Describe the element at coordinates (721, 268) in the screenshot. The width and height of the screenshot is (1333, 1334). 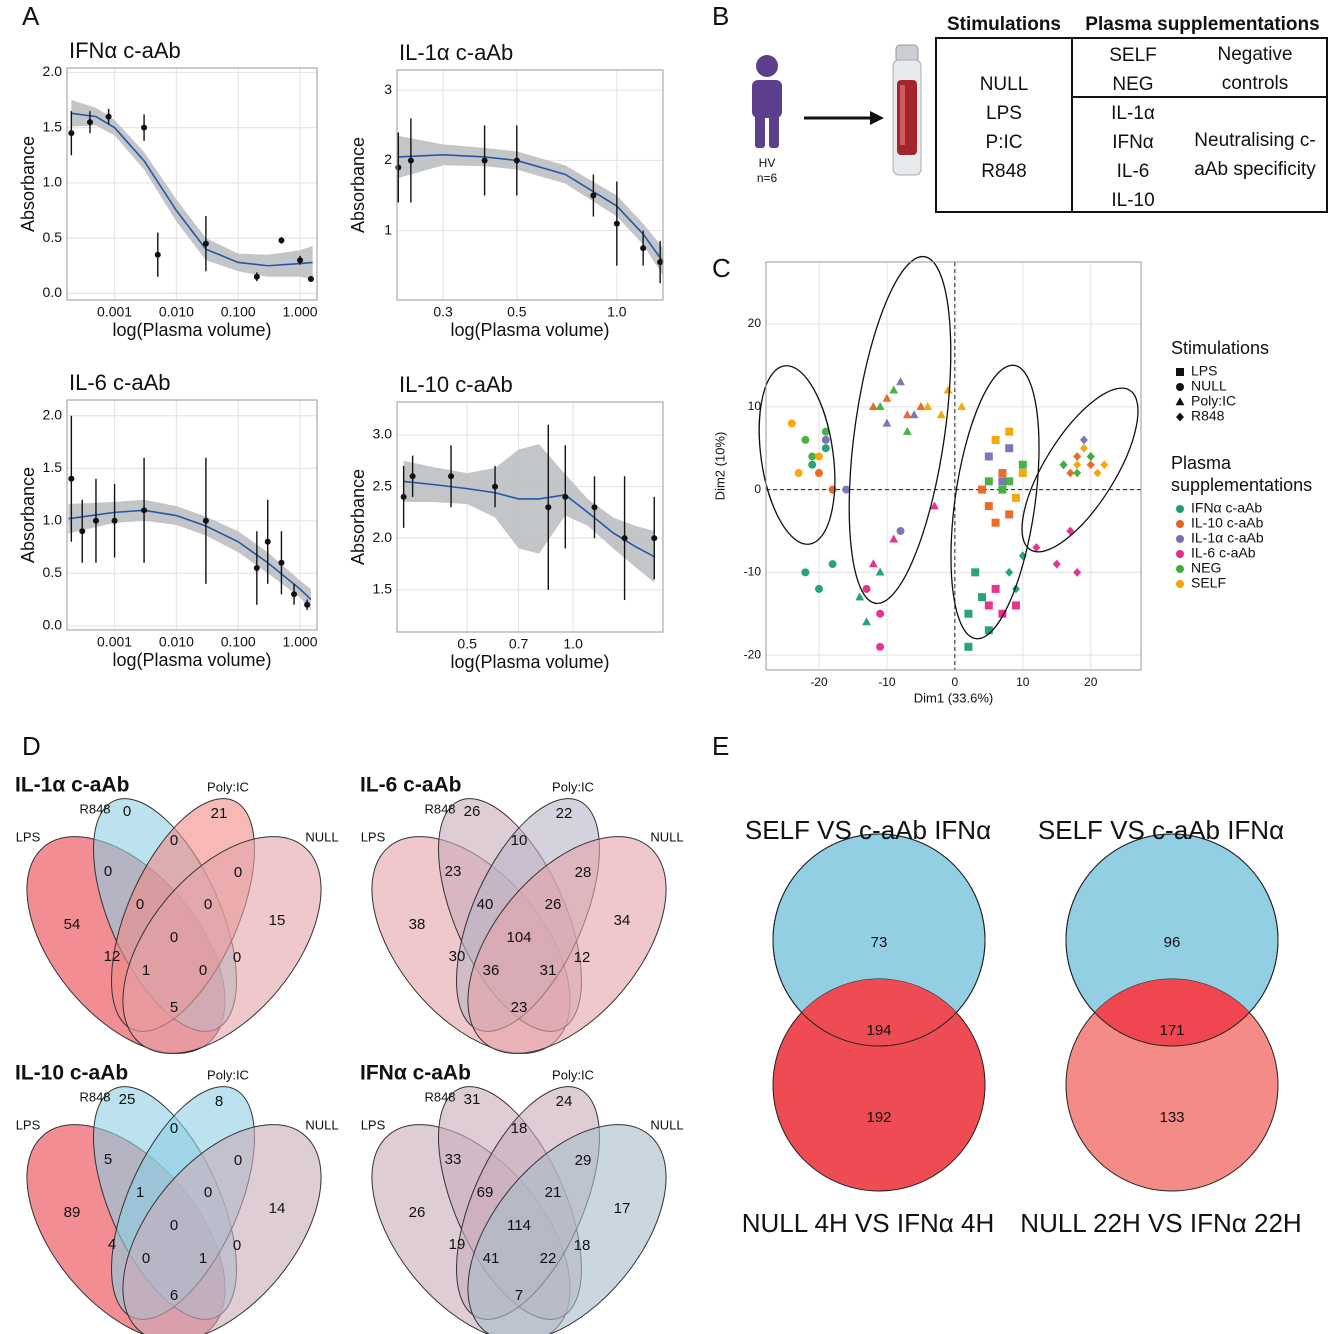
I see `panel-label: C` at that location.